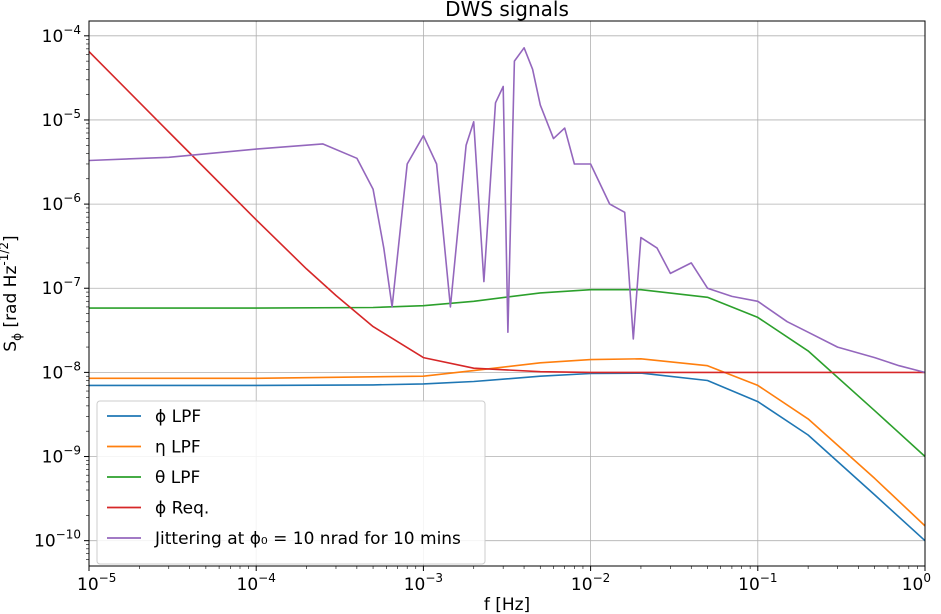 This screenshot has width=941, height=614. I want to click on legend-label-5: Jittering at ϕ₀ = 10 nrad for 10 mins, so click(307, 539).